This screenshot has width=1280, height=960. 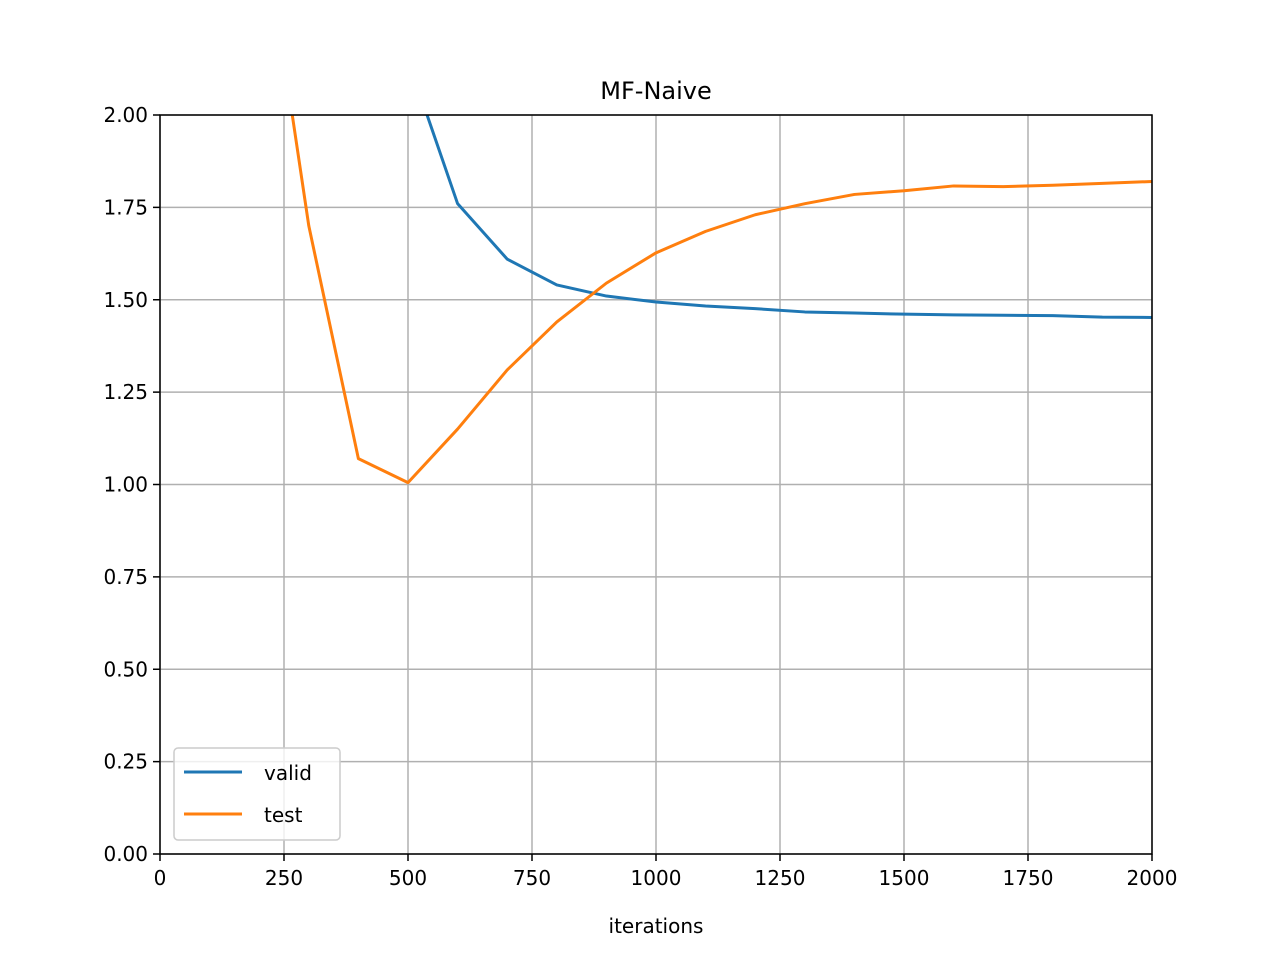 What do you see at coordinates (160, 878) in the screenshot?
I see `x-tick-label: 0` at bounding box center [160, 878].